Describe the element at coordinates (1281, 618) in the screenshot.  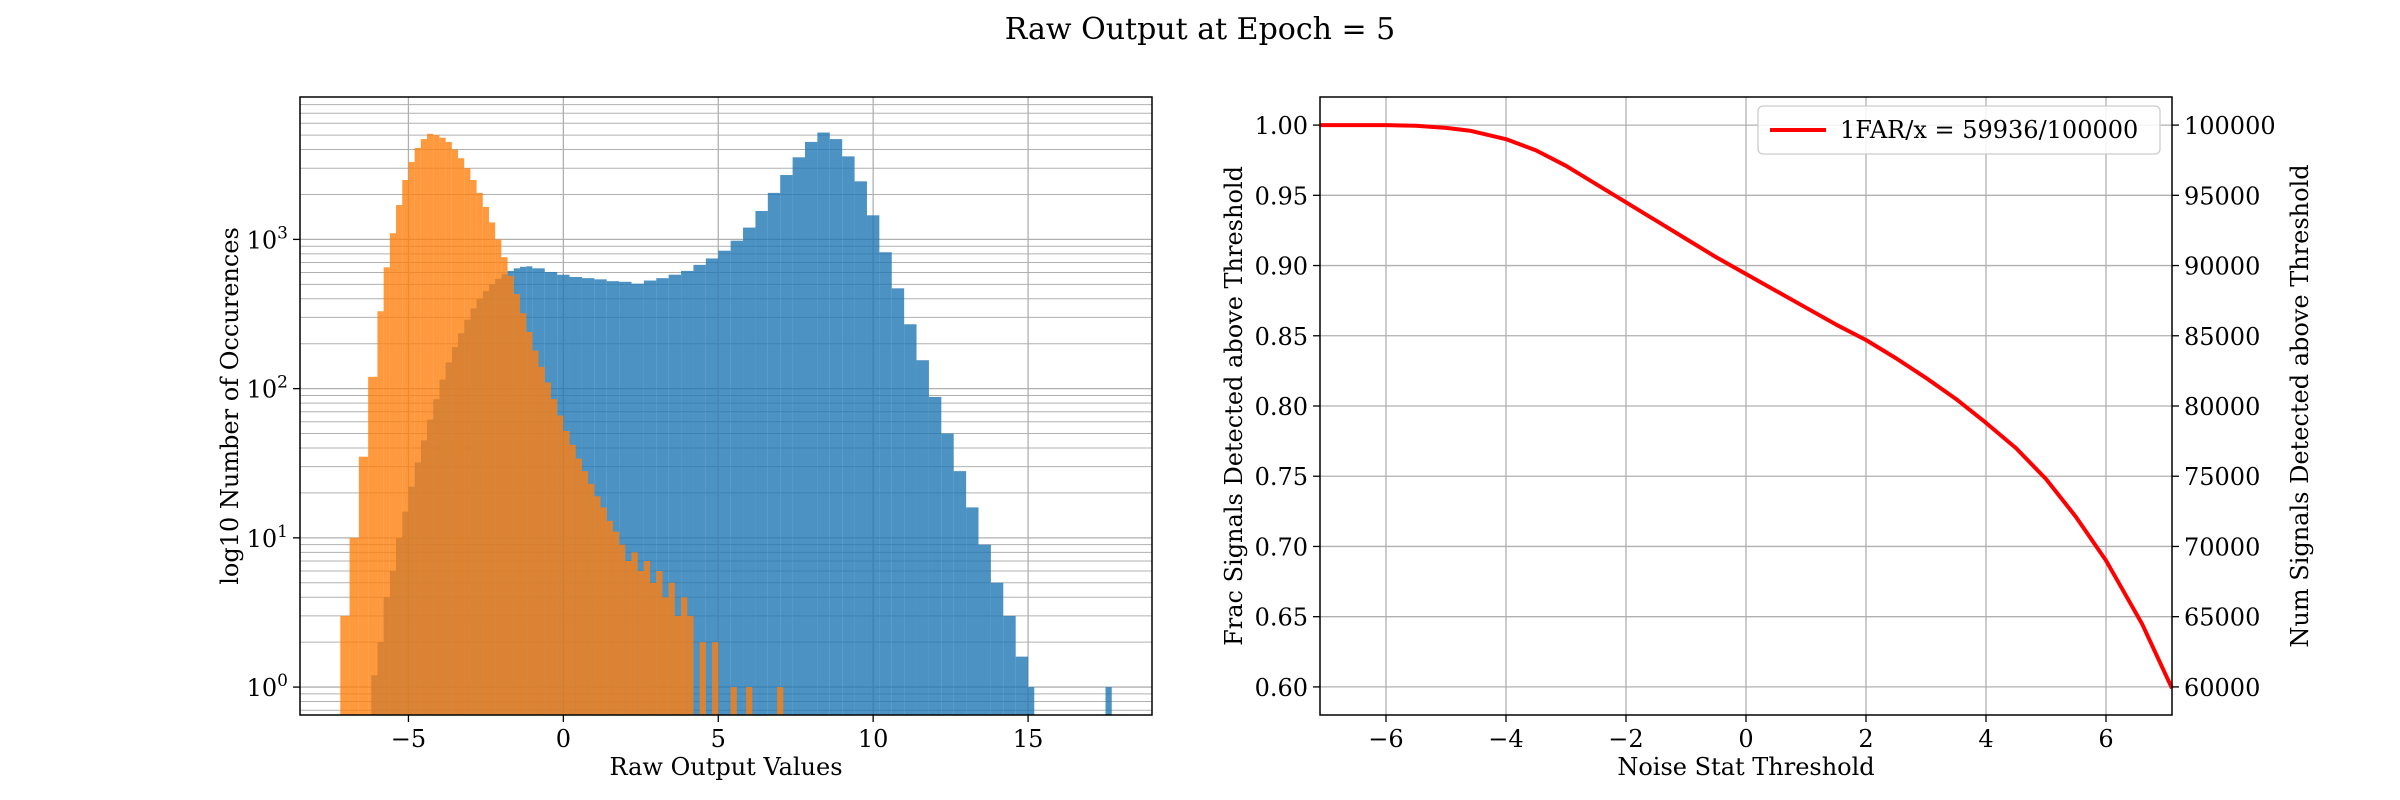
I see `y-tick-label: 0.65` at that location.